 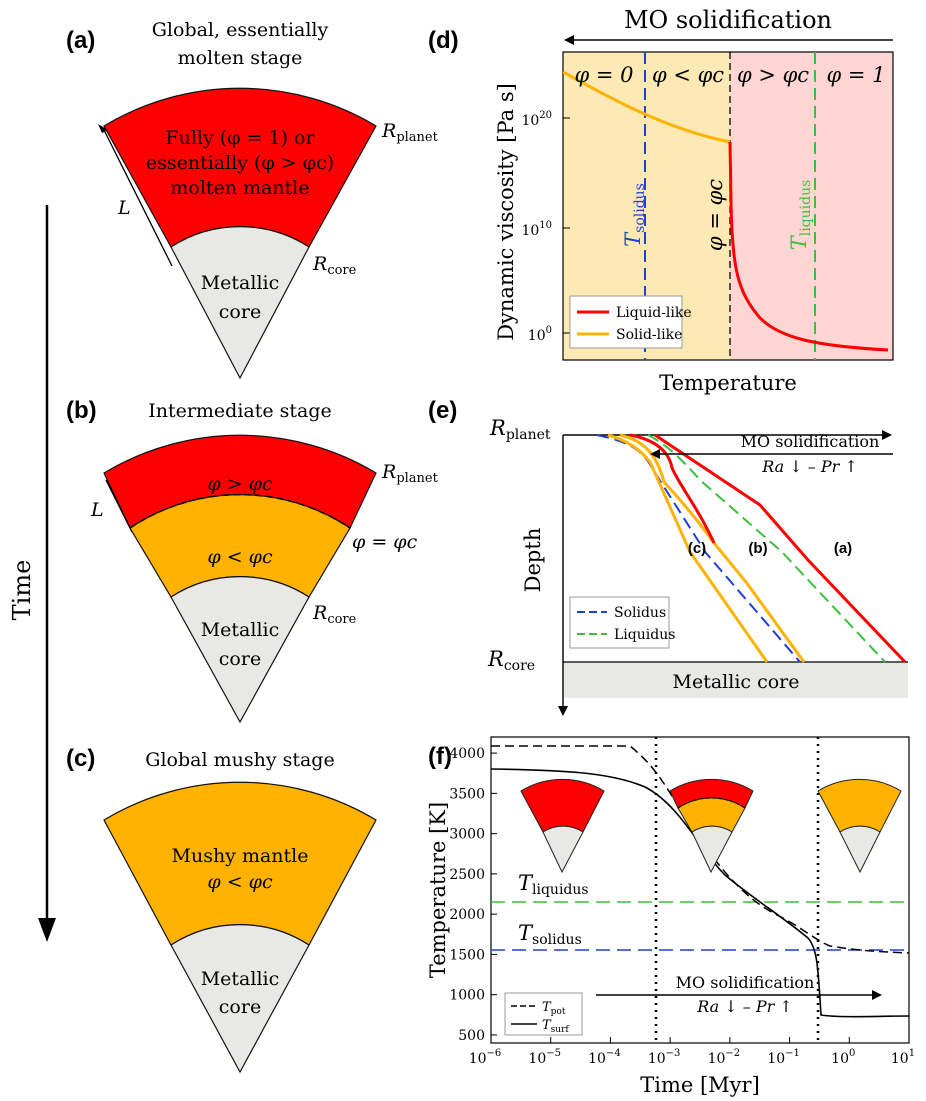 I want to click on panel-f-legend-tsurf: Tsurf, so click(x=555, y=1026).